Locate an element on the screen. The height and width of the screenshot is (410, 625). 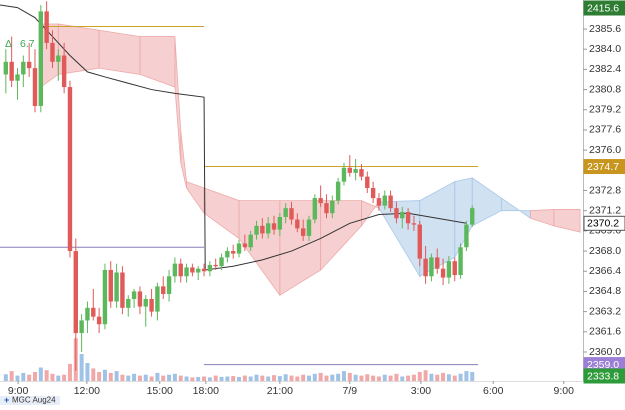
cloud-segment is located at coordinates (567, 221).